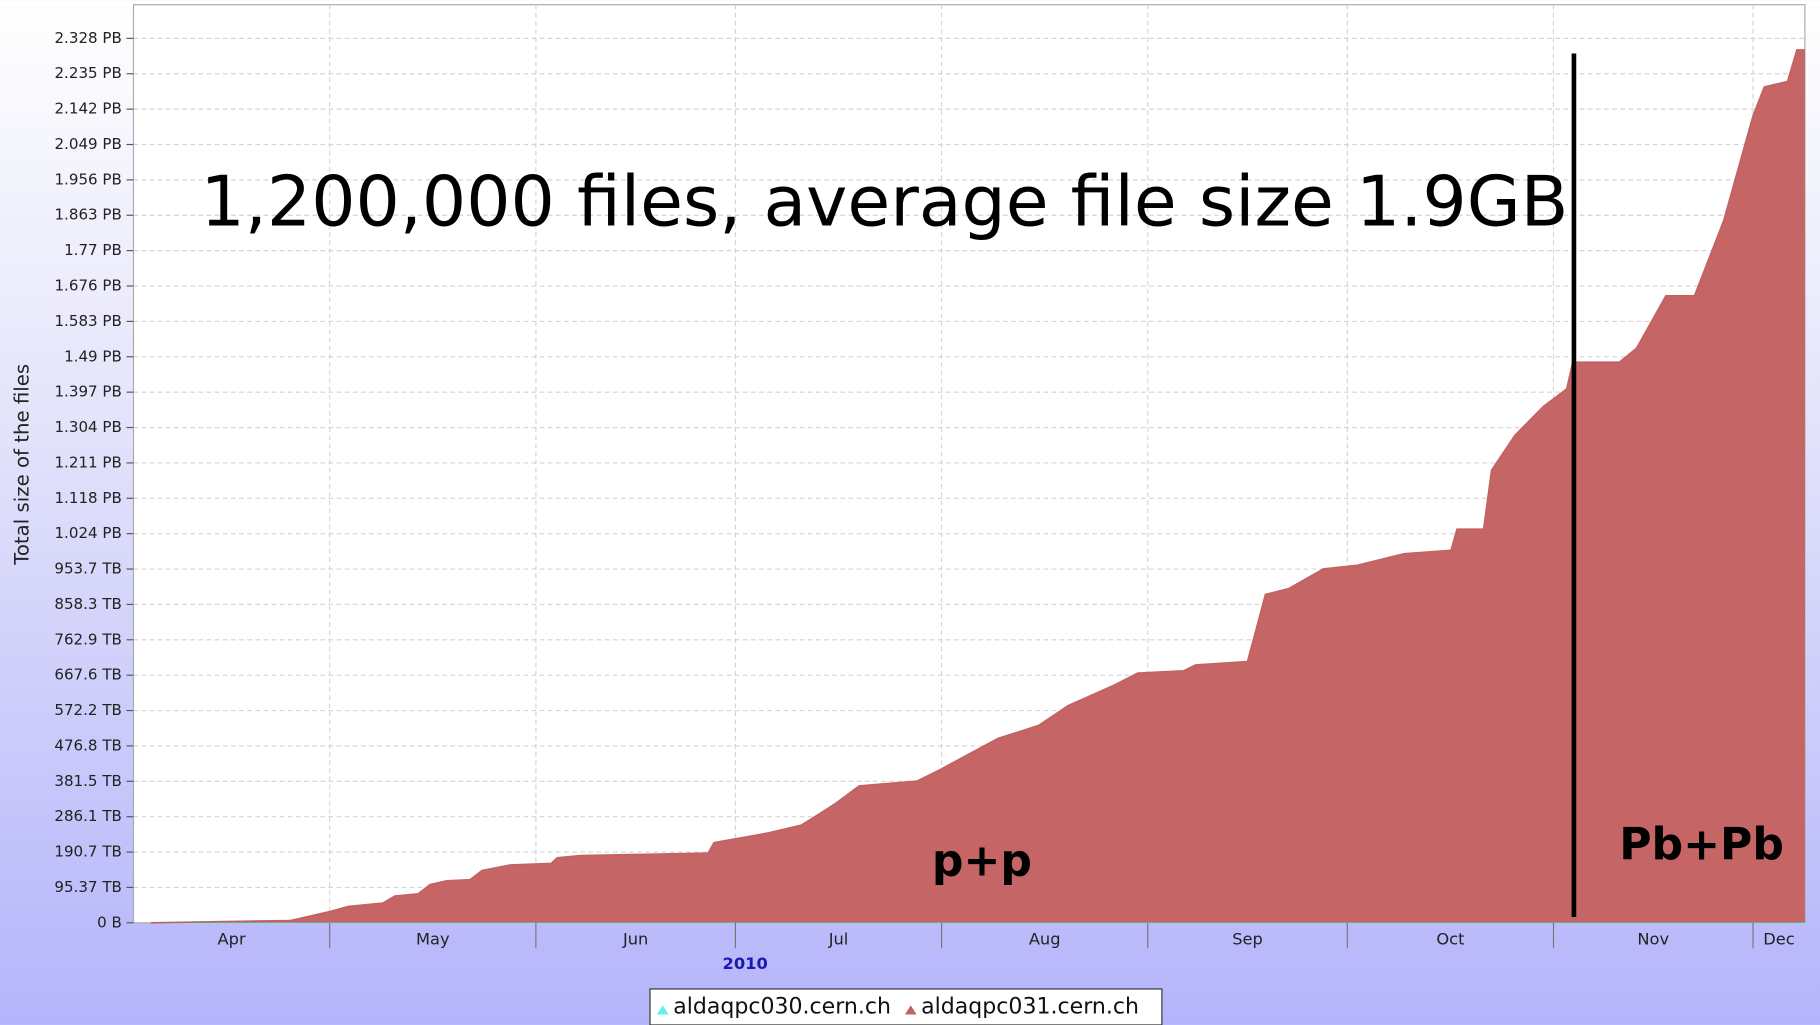  What do you see at coordinates (87, 179) in the screenshot?
I see `y-tick-label: 1.956 PB` at bounding box center [87, 179].